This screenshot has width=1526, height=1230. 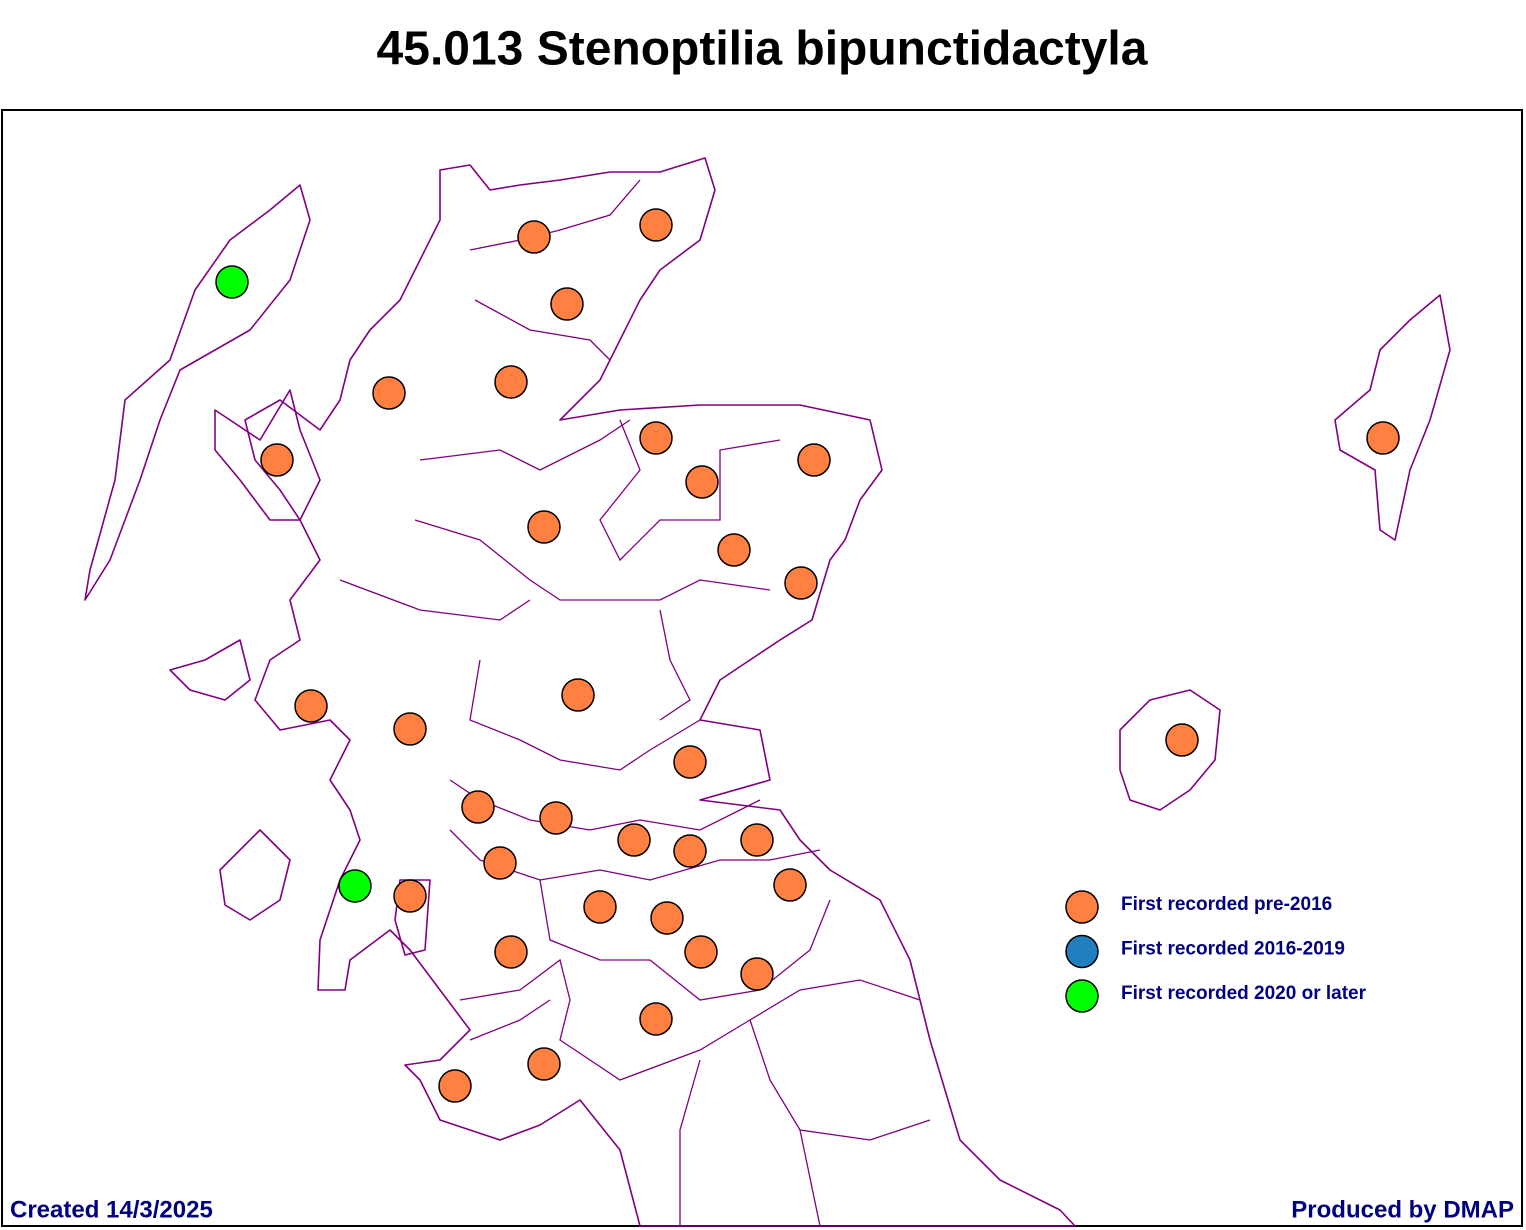 What do you see at coordinates (197, 392) in the screenshot?
I see `outer-hebrides` at bounding box center [197, 392].